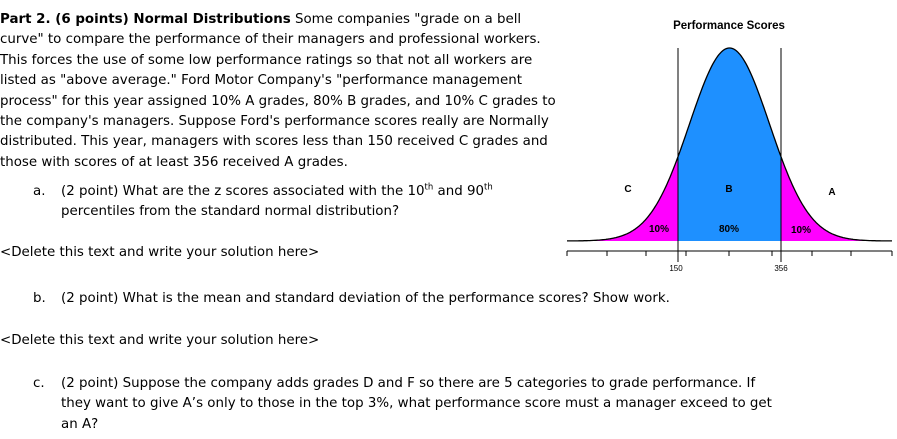  Describe the element at coordinates (622, 198) in the screenshot. I see `region-c-area` at that location.